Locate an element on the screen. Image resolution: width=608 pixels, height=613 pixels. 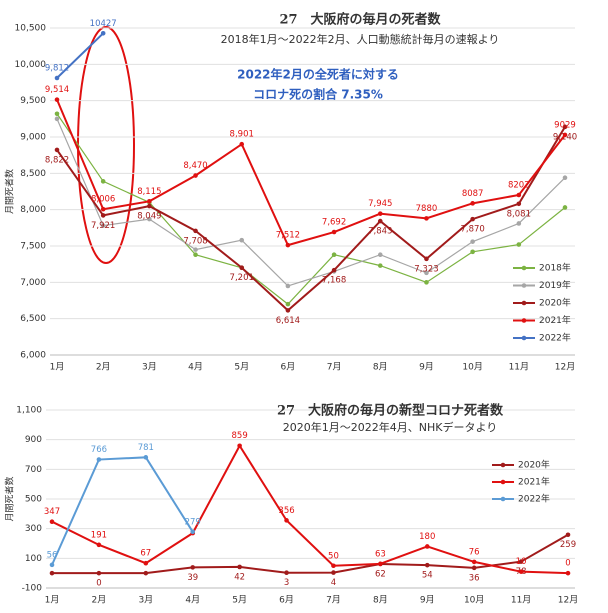
data-label: 7,921 is located at coordinates (103, 226).